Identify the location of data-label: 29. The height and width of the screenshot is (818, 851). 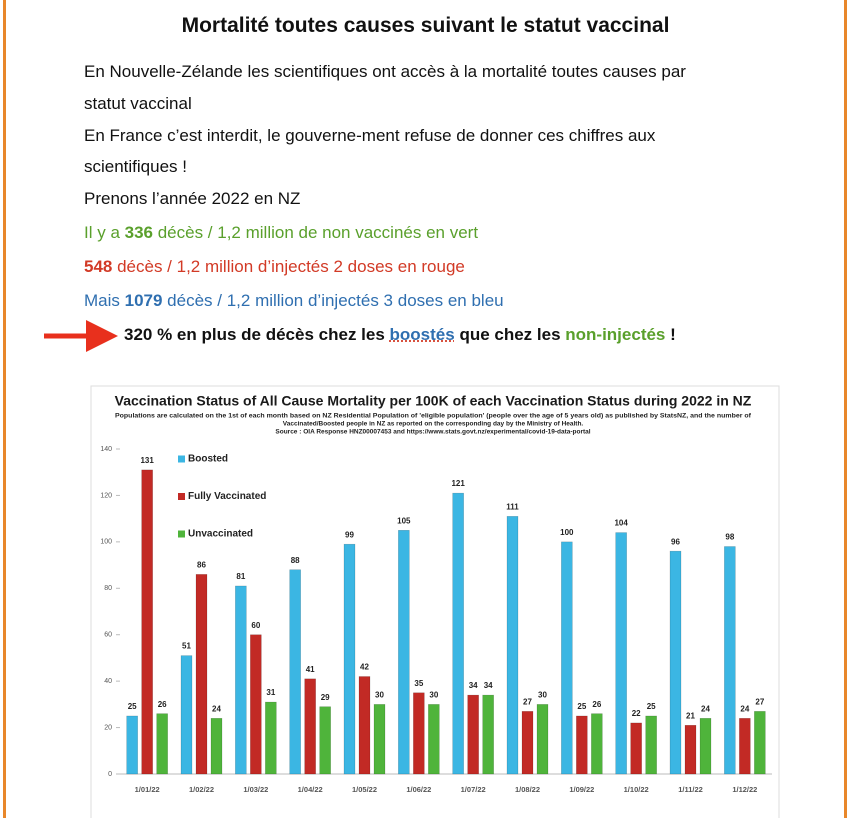
(325, 697).